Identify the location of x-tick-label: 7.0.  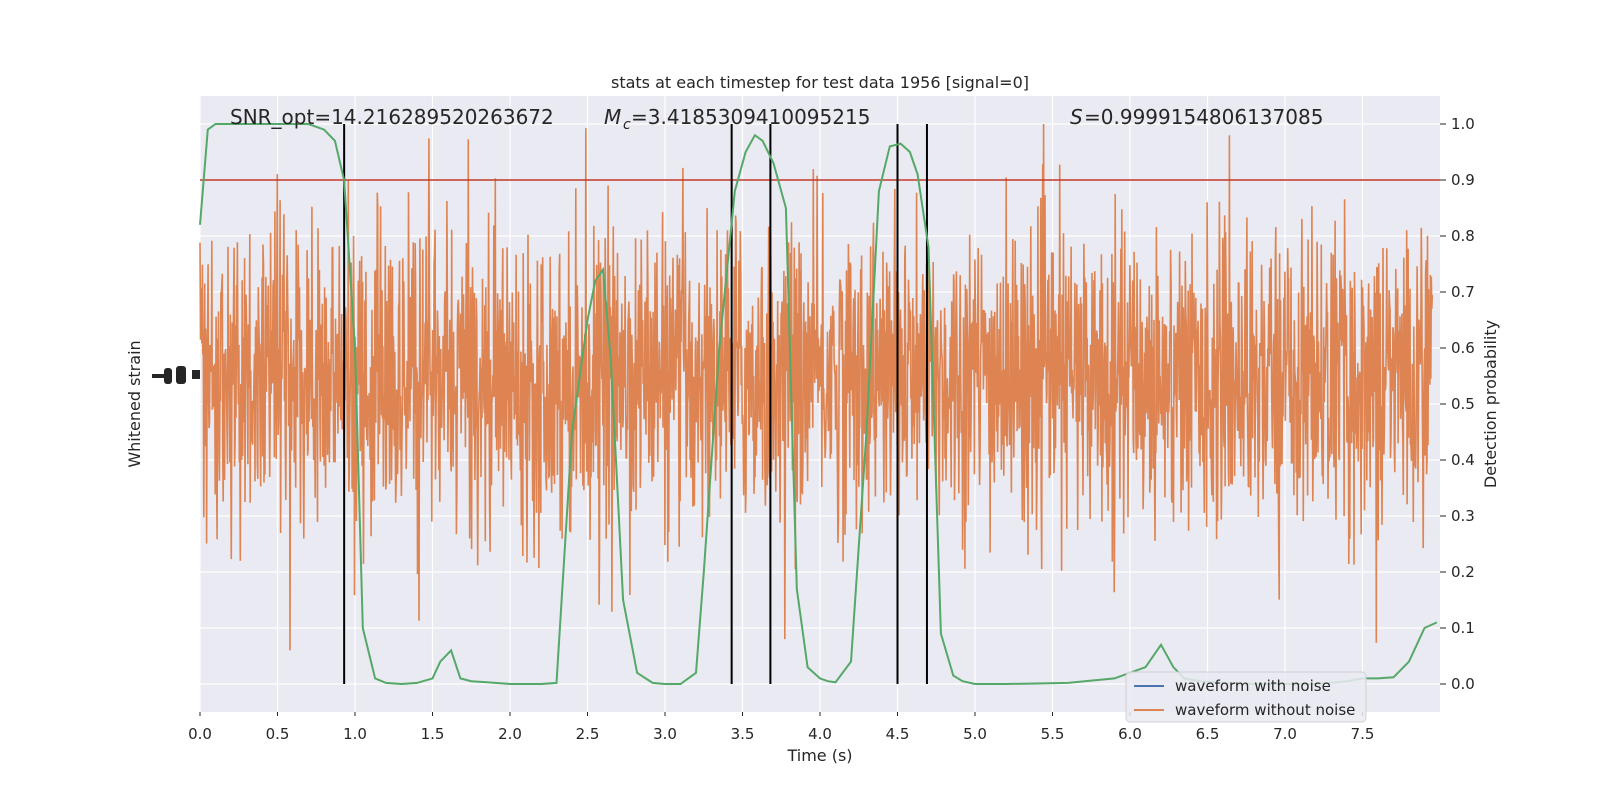
(1285, 734).